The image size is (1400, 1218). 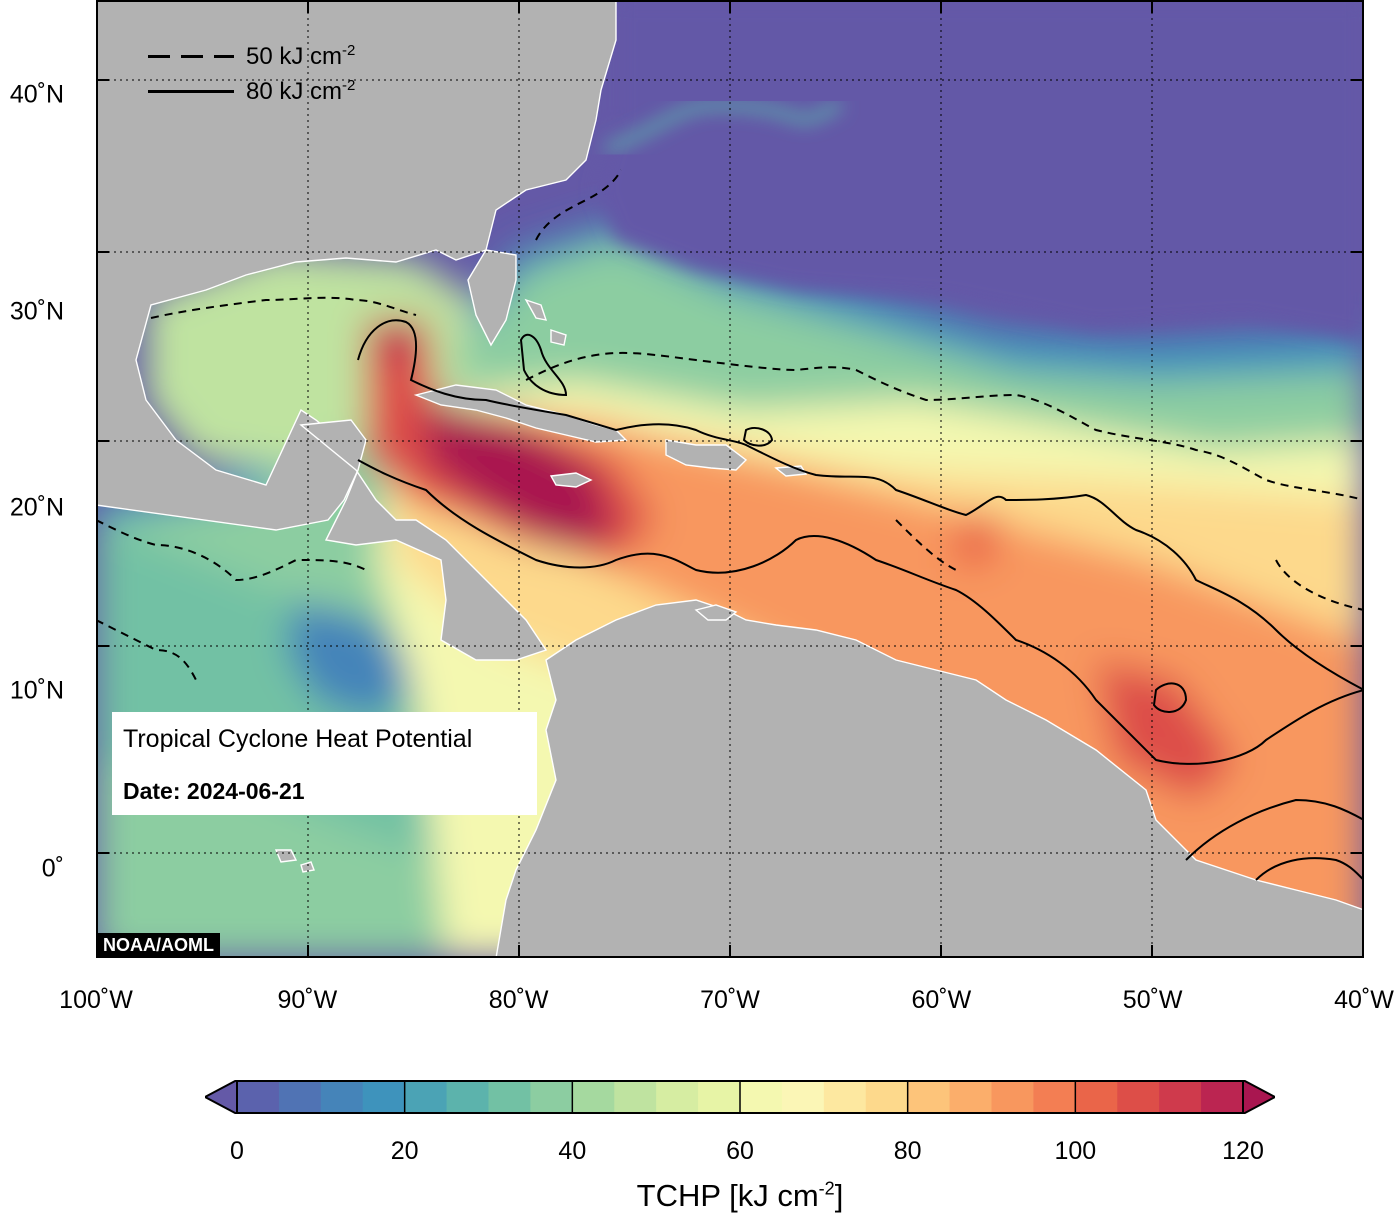 I want to click on latitude-label: 20˚N, so click(x=36, y=507).